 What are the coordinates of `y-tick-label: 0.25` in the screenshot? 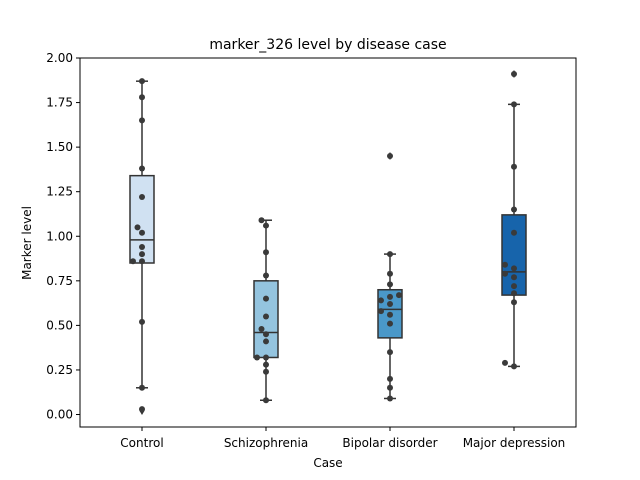 It's located at (59, 370).